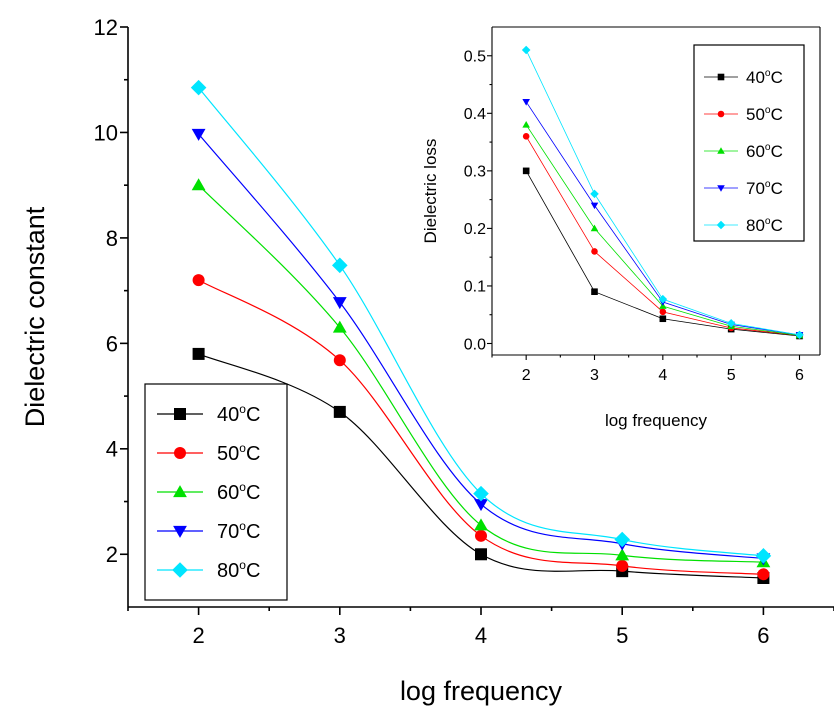 Image resolution: width=834 pixels, height=709 pixels. Describe the element at coordinates (475, 344) in the screenshot. I see `y-tick-label: 0.0` at that location.